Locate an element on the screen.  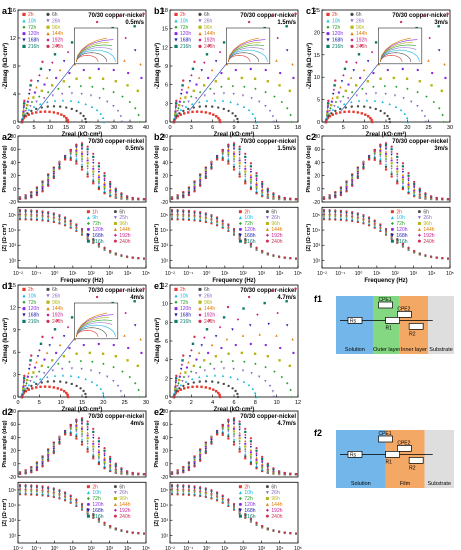
region-label: Outer layer is located at coordinates (386, 350).